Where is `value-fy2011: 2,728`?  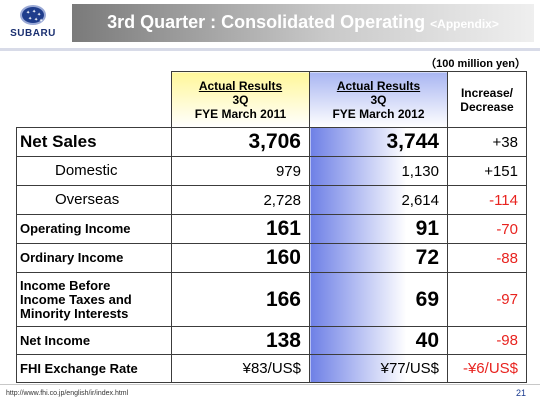 value-fy2011: 2,728 is located at coordinates (240, 200).